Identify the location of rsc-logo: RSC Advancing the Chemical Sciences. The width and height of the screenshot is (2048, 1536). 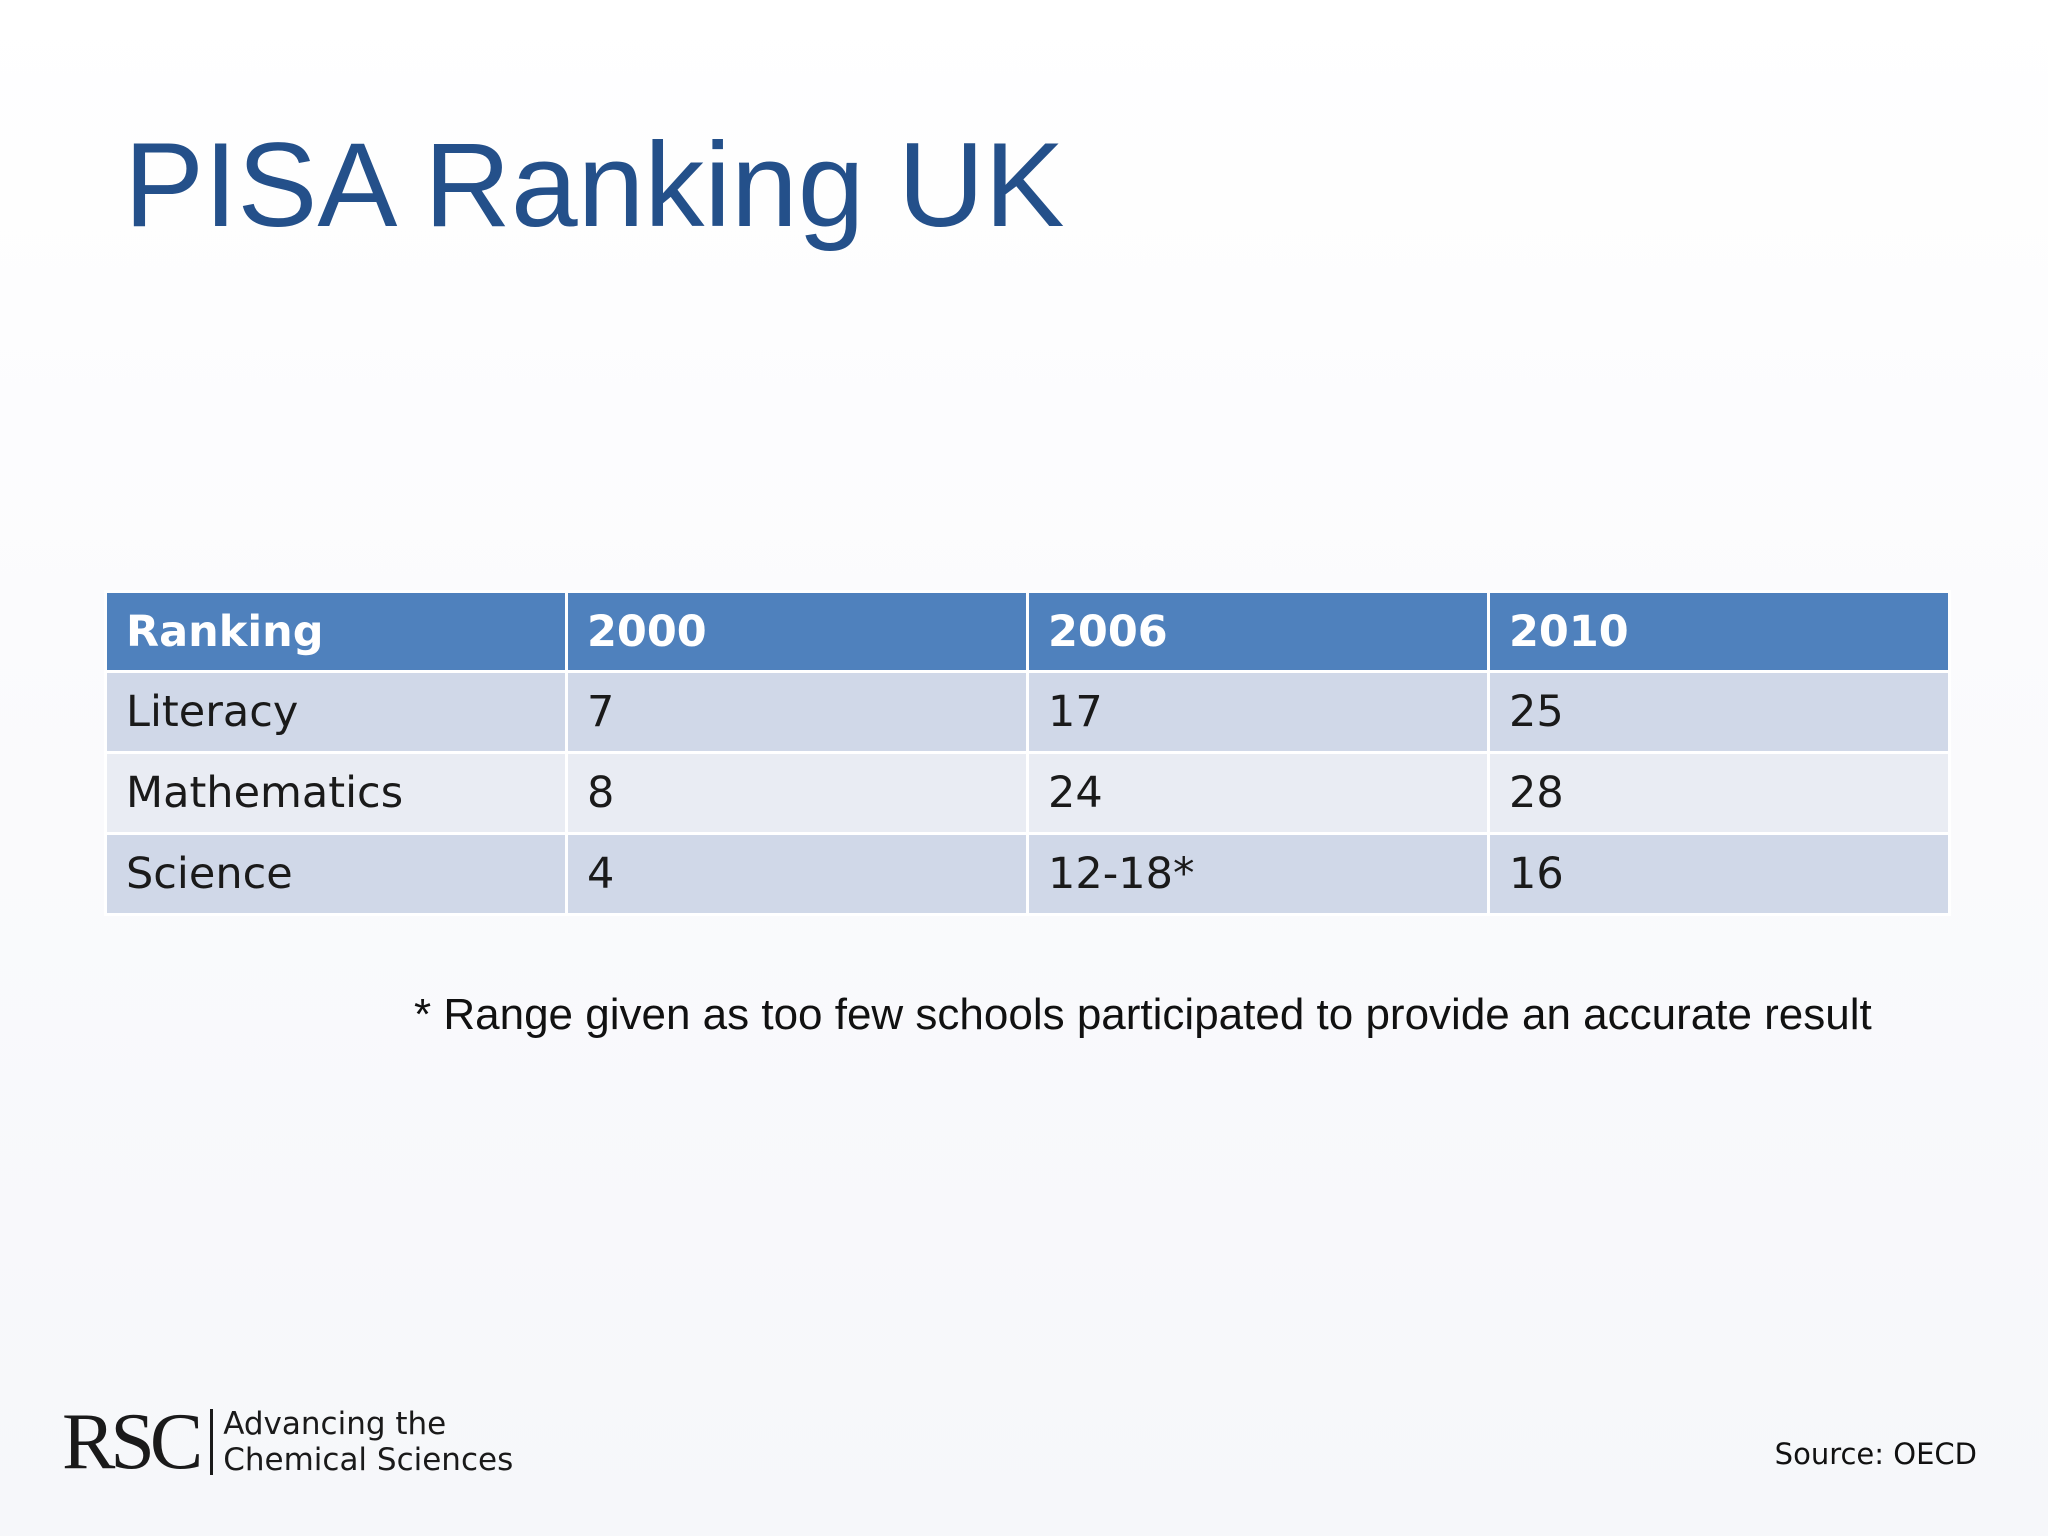
(287, 1442).